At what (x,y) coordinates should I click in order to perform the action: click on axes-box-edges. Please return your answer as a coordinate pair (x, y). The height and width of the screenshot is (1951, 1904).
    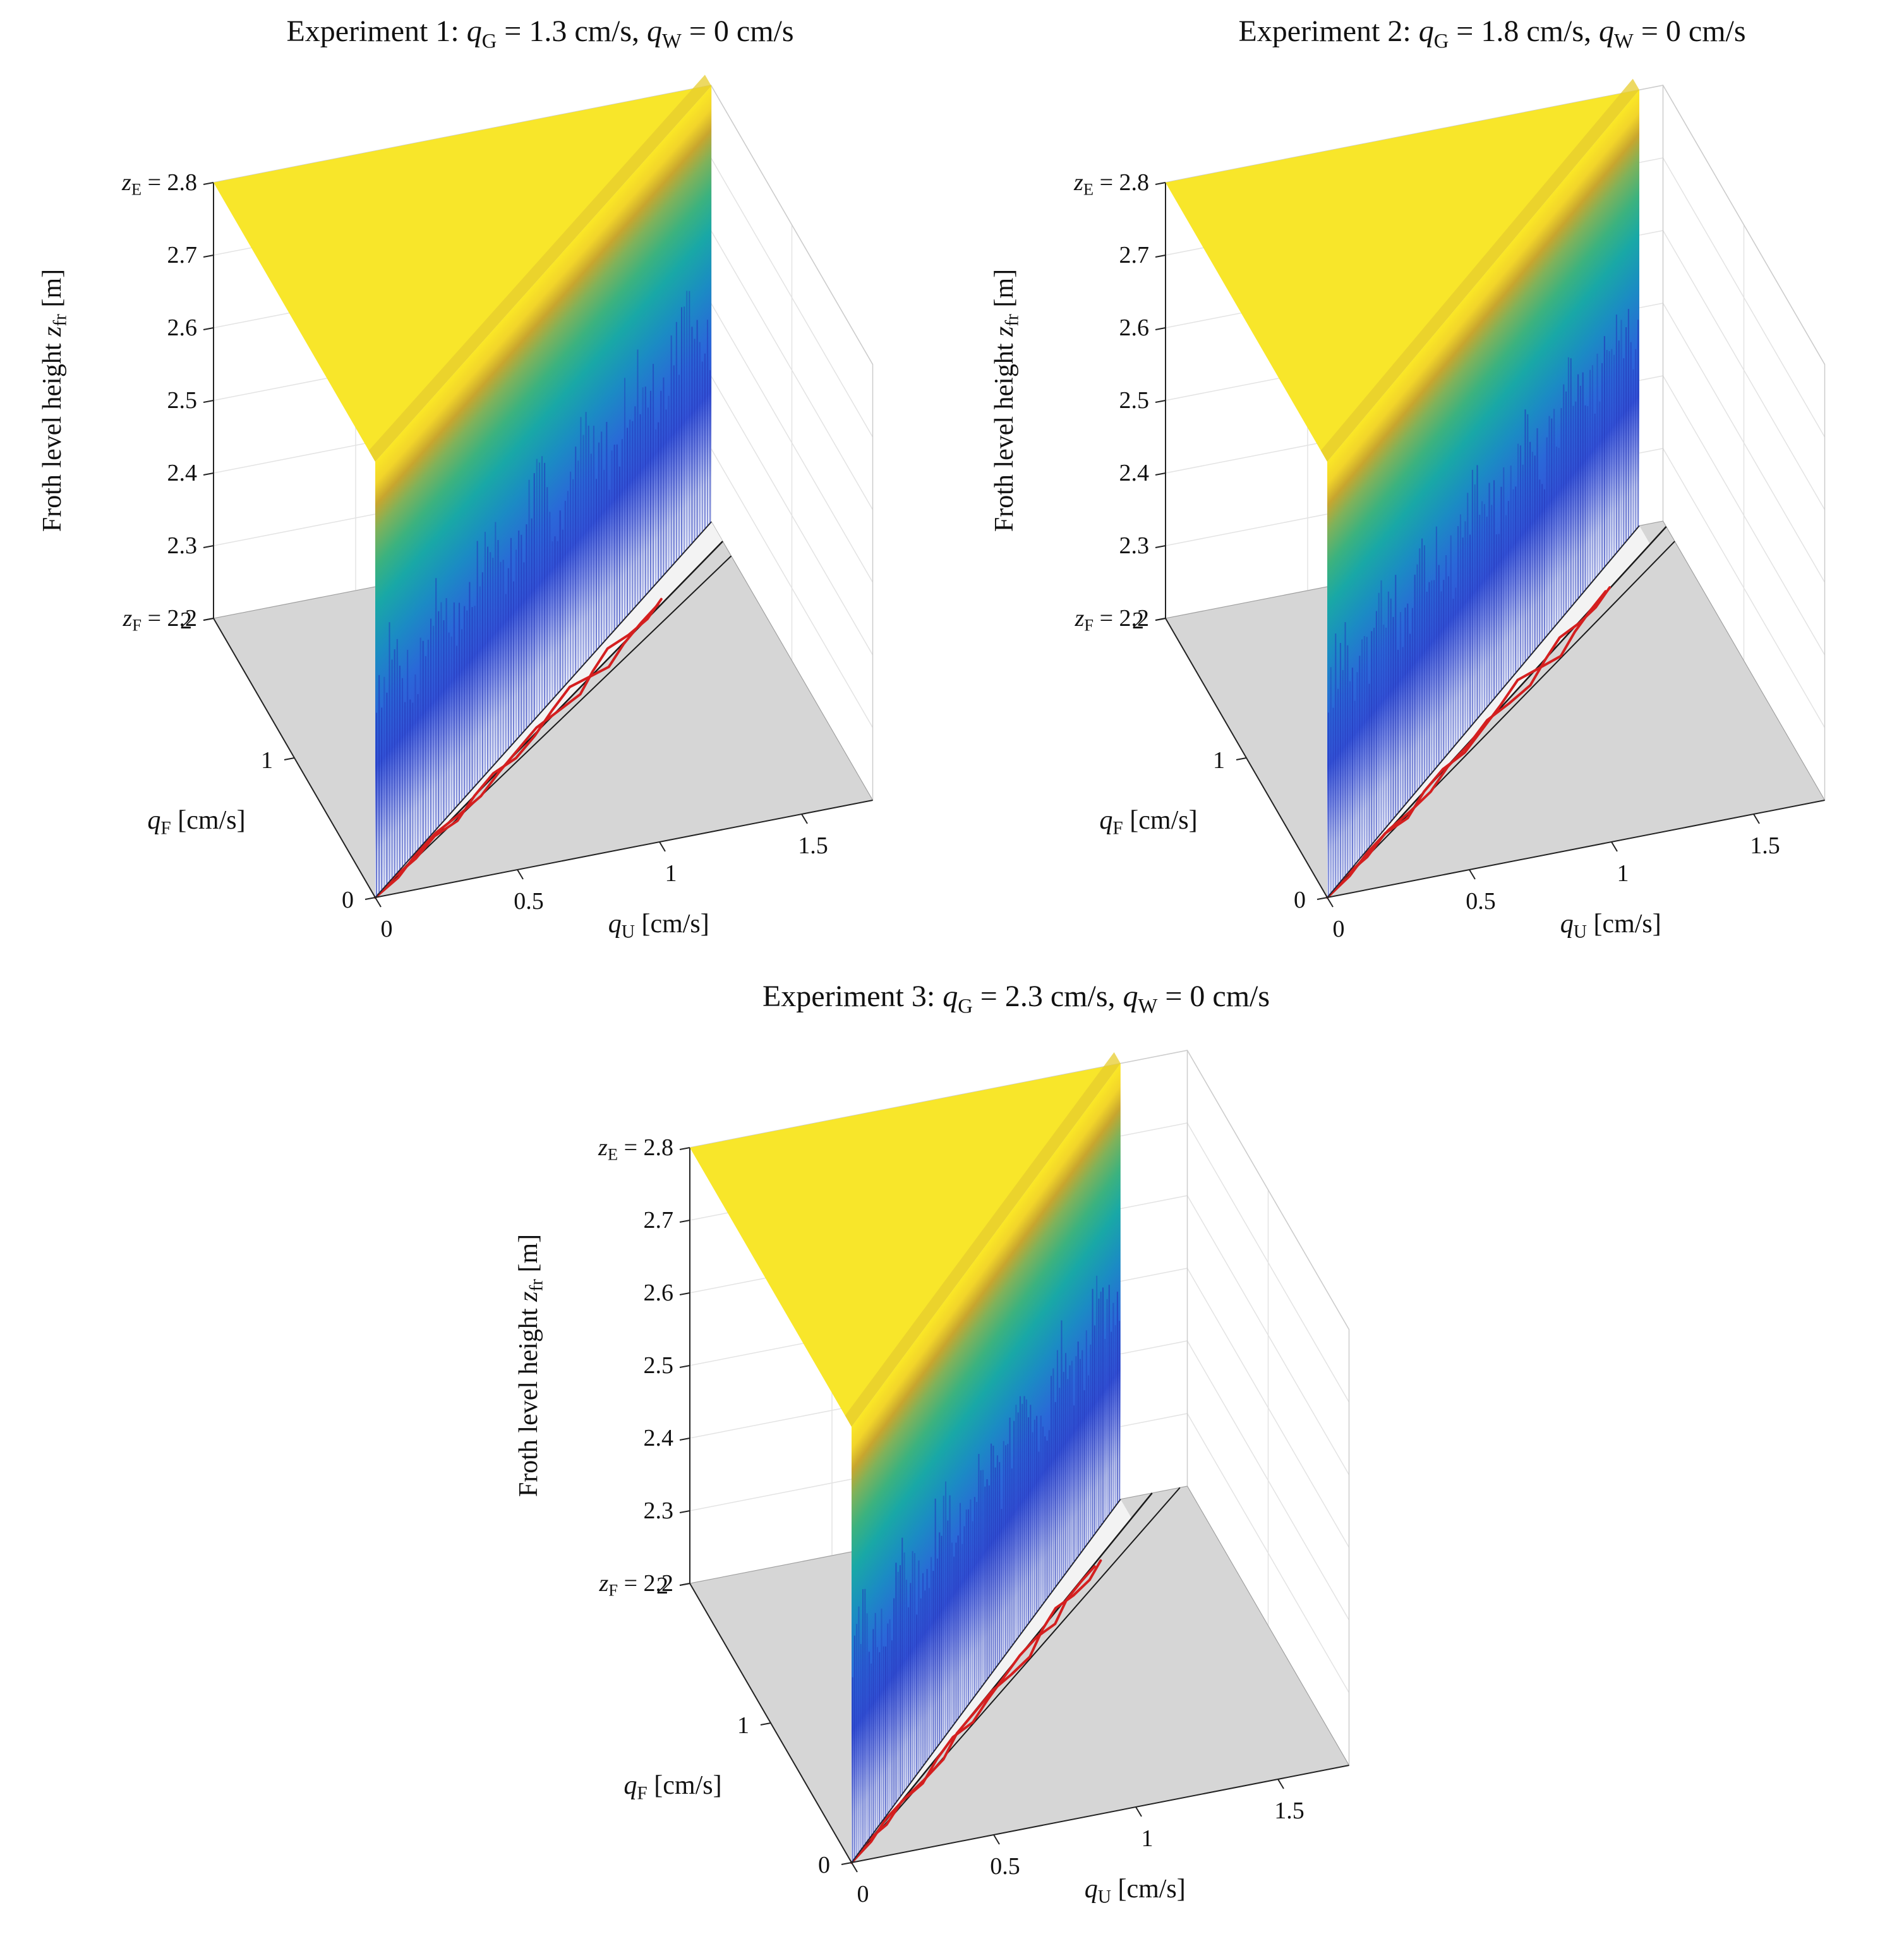
    Looking at the image, I should click on (1019, 1407).